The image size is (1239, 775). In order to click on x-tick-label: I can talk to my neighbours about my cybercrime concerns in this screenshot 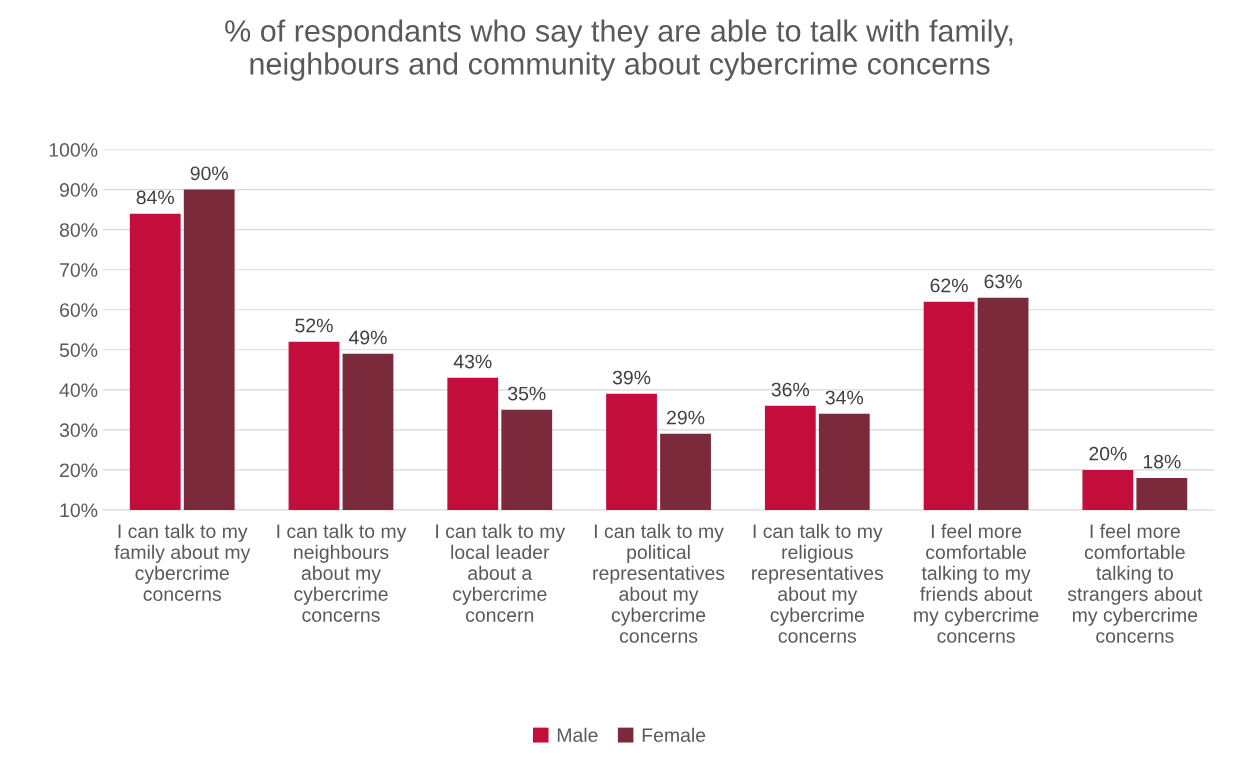, I will do `click(342, 572)`.